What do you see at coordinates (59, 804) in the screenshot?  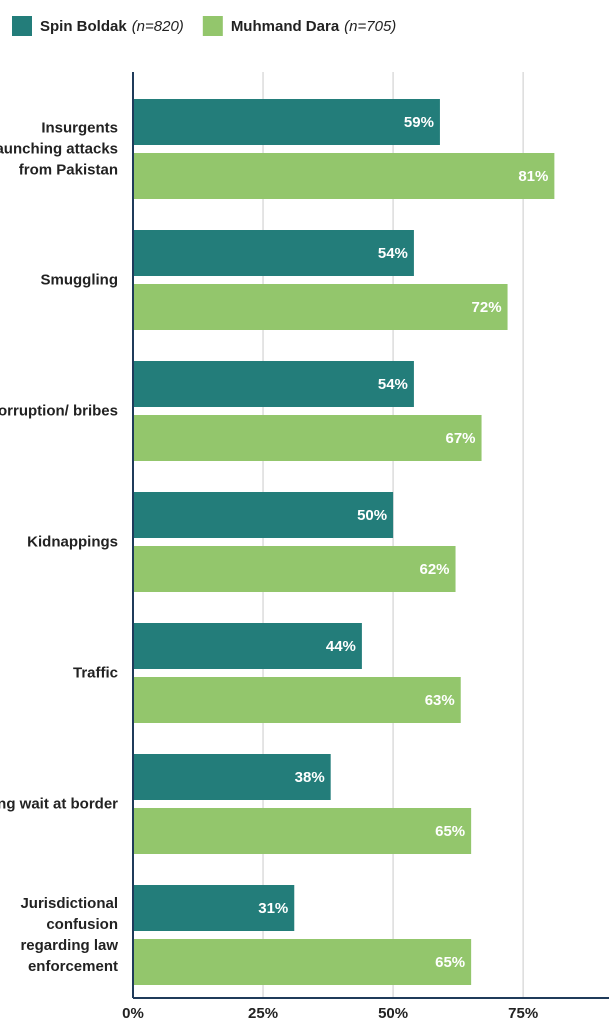 I see `category-label: Long wait at border` at bounding box center [59, 804].